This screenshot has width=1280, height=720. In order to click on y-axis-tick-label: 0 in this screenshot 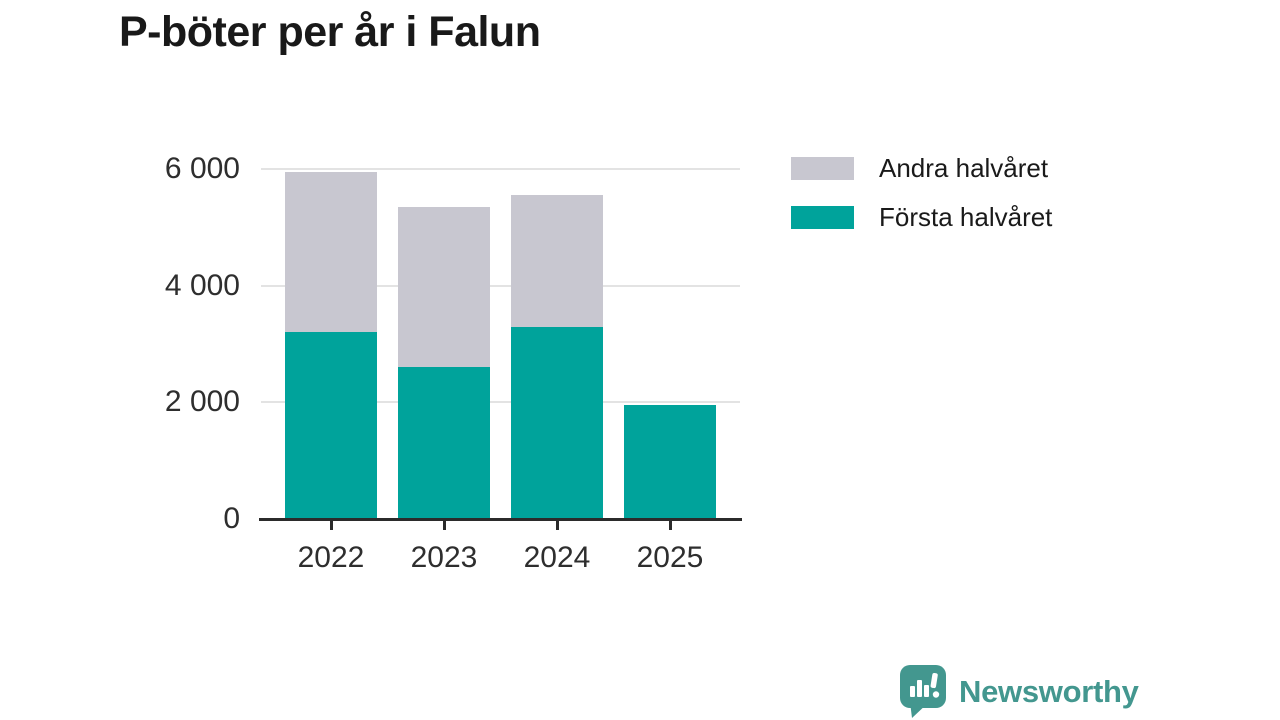, I will do `click(231, 518)`.